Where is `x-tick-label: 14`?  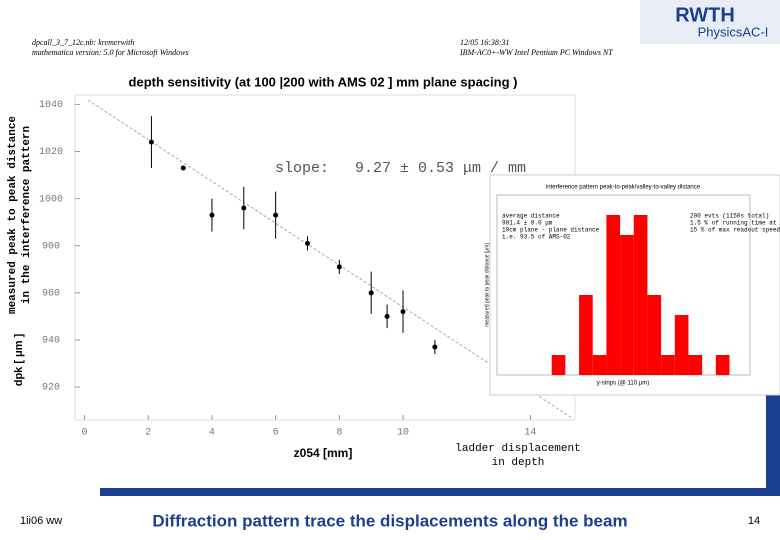
x-tick-label: 14 is located at coordinates (530, 433).